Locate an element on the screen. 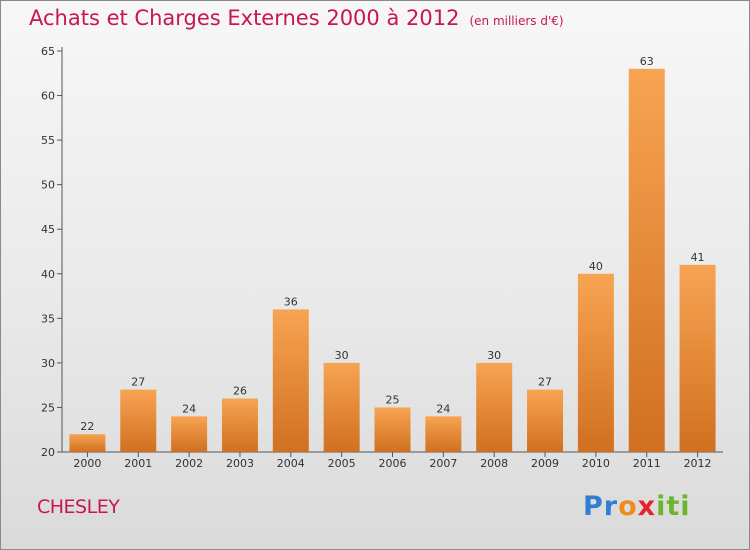 The image size is (750, 550). y-tick-label: 50 is located at coordinates (48, 185).